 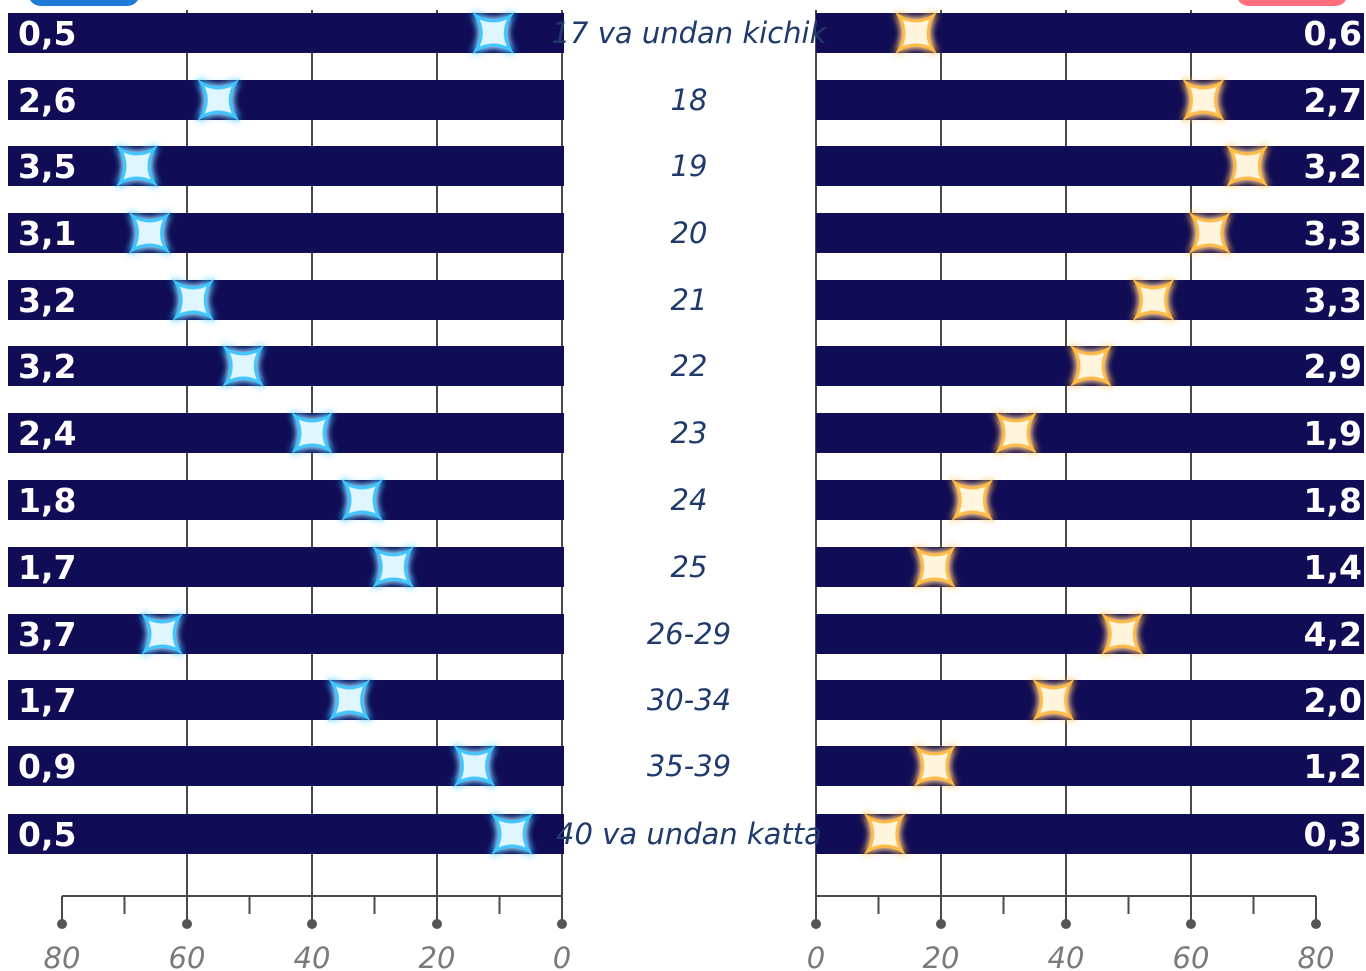 I want to click on category-label: 25, so click(x=689, y=567).